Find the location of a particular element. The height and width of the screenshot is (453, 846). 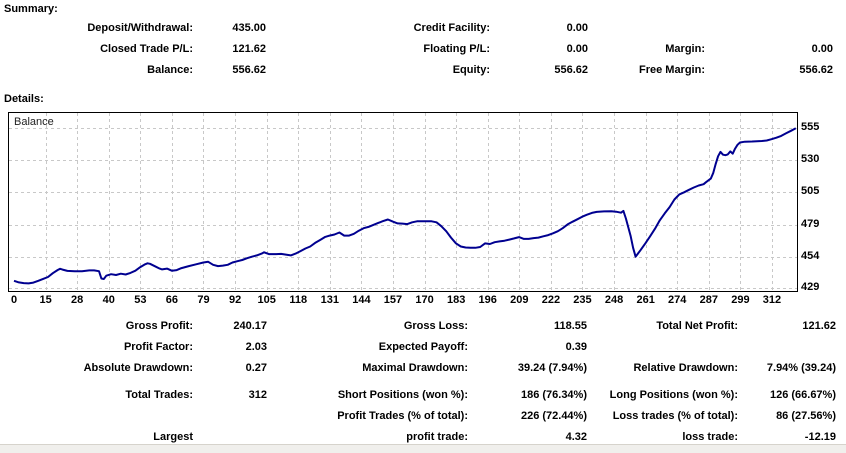

stat-value: 126 (66.67%) is located at coordinates (802, 395).